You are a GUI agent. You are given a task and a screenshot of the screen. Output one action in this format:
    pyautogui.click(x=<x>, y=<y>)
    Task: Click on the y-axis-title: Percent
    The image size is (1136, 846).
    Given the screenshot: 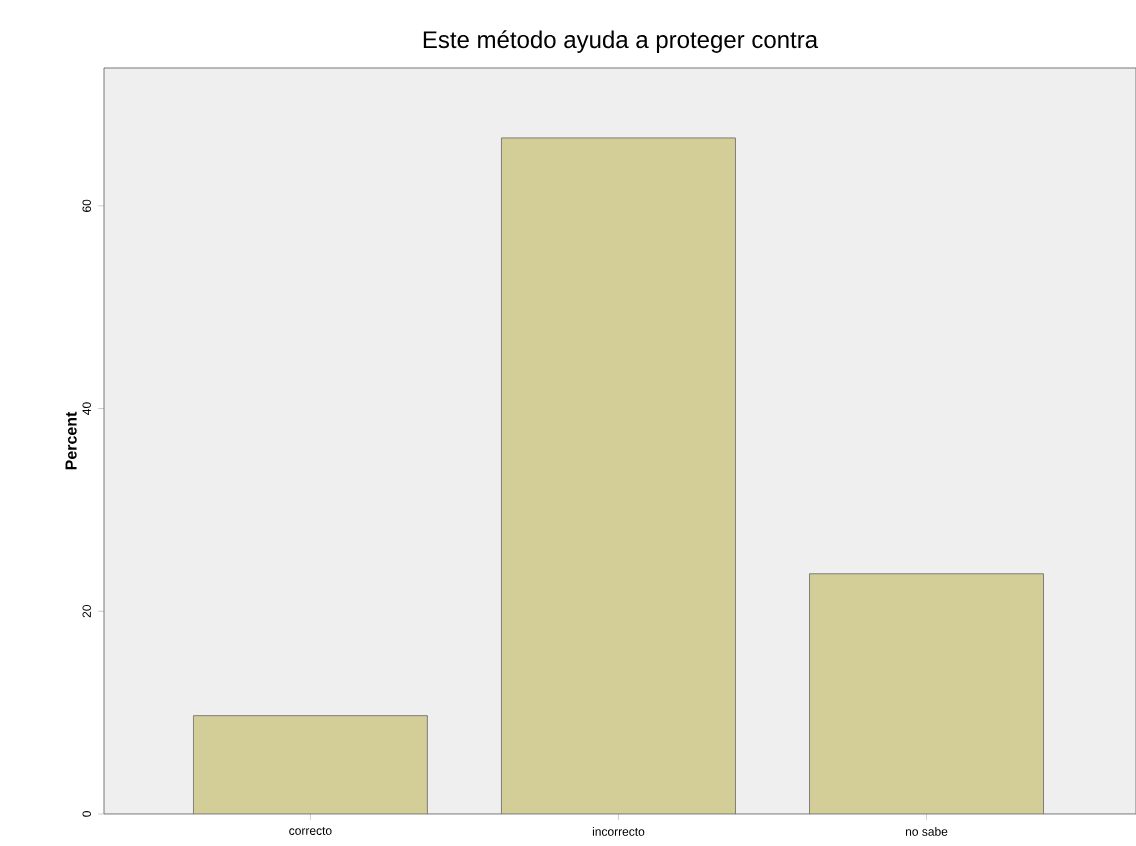 What is the action you would take?
    pyautogui.click(x=71, y=440)
    